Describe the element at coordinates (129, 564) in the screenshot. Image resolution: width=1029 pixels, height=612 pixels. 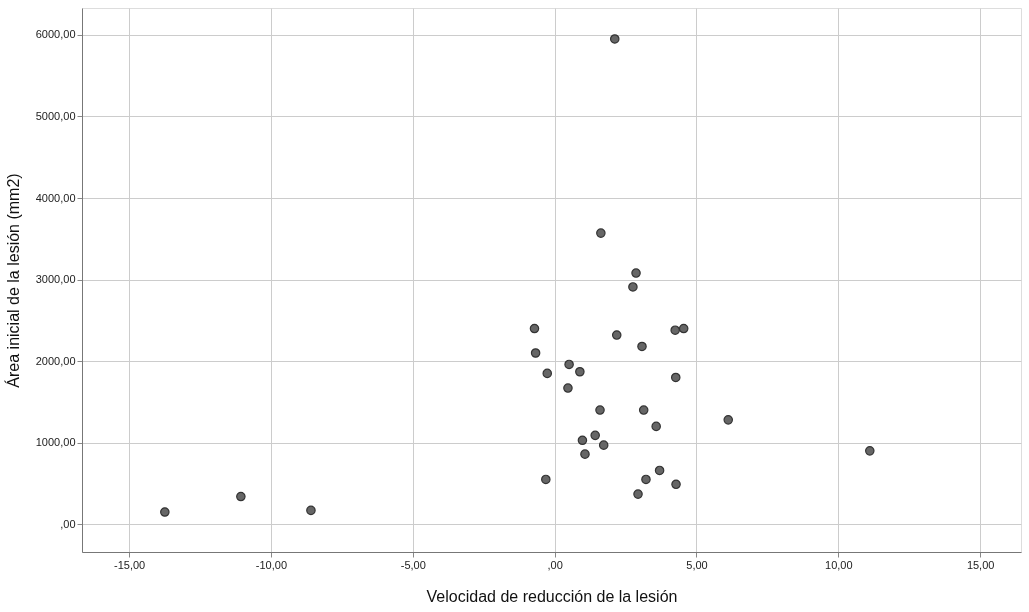
I see `x-tick-label: -15,00` at that location.